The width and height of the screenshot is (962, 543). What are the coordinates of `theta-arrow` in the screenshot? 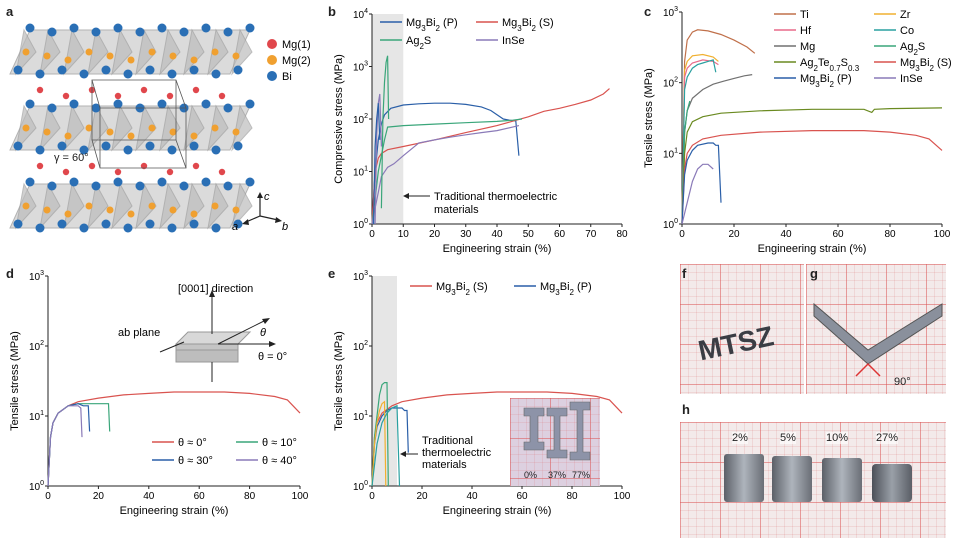 It's located at (242, 332).